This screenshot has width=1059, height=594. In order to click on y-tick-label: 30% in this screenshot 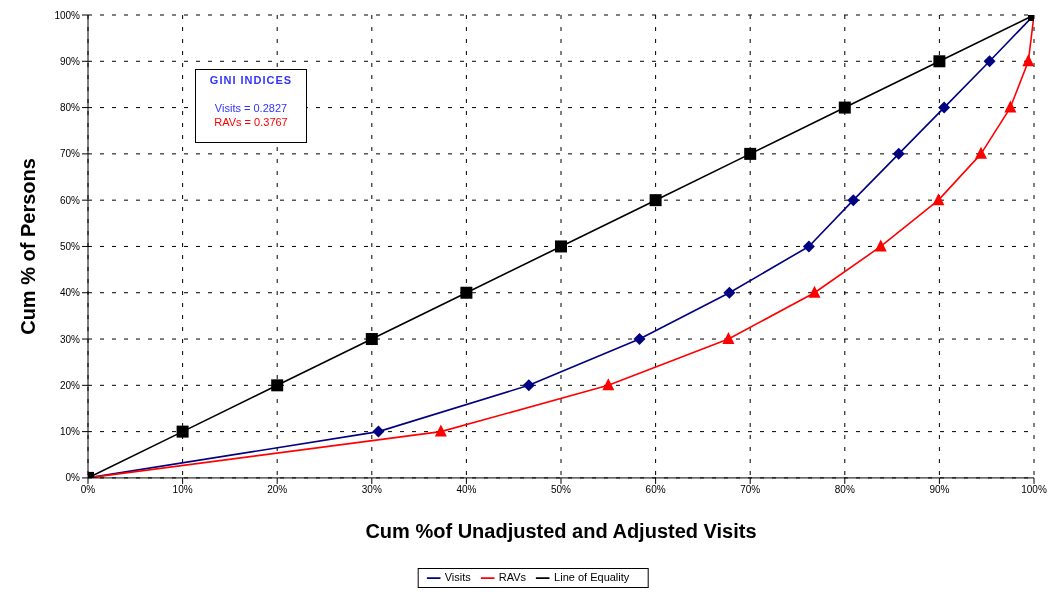, I will do `click(70, 339)`.